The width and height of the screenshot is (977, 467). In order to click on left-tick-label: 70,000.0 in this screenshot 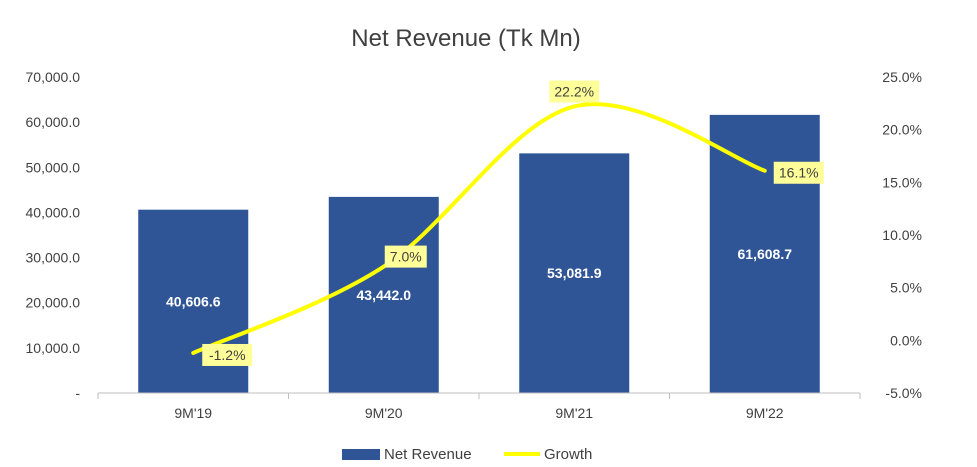, I will do `click(53, 77)`.